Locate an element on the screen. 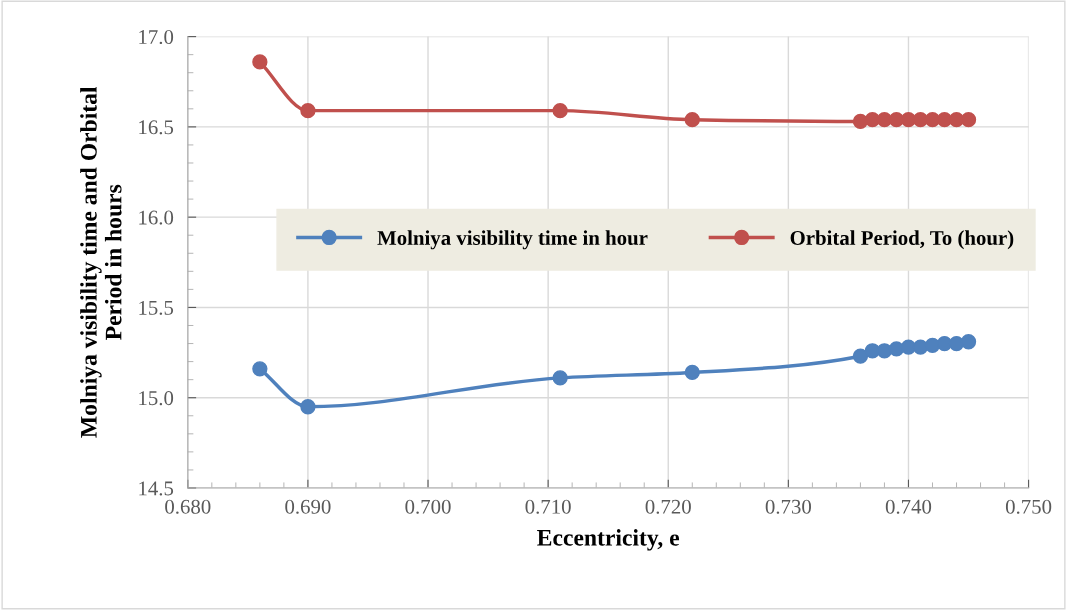  legend-label: Molniya visibility time in hour is located at coordinates (512, 240).